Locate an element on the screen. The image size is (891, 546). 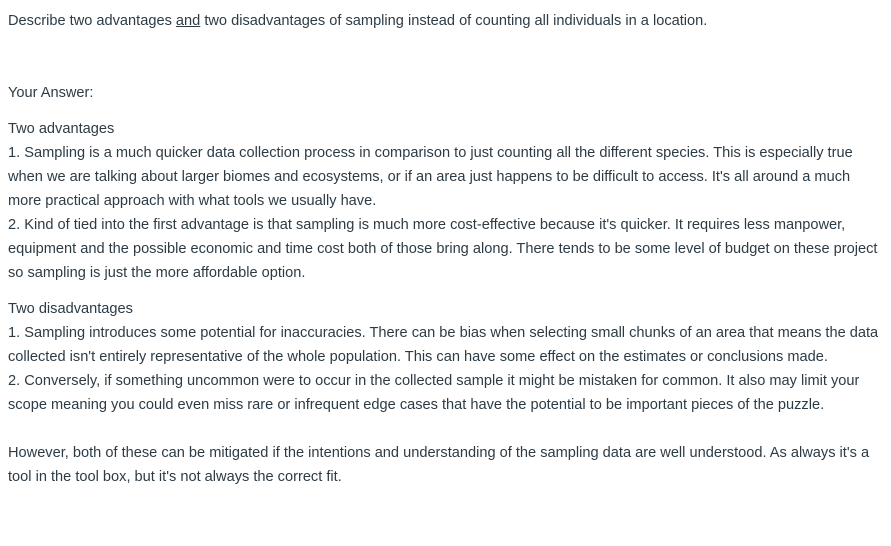
question-emphasis: and is located at coordinates (188, 21).